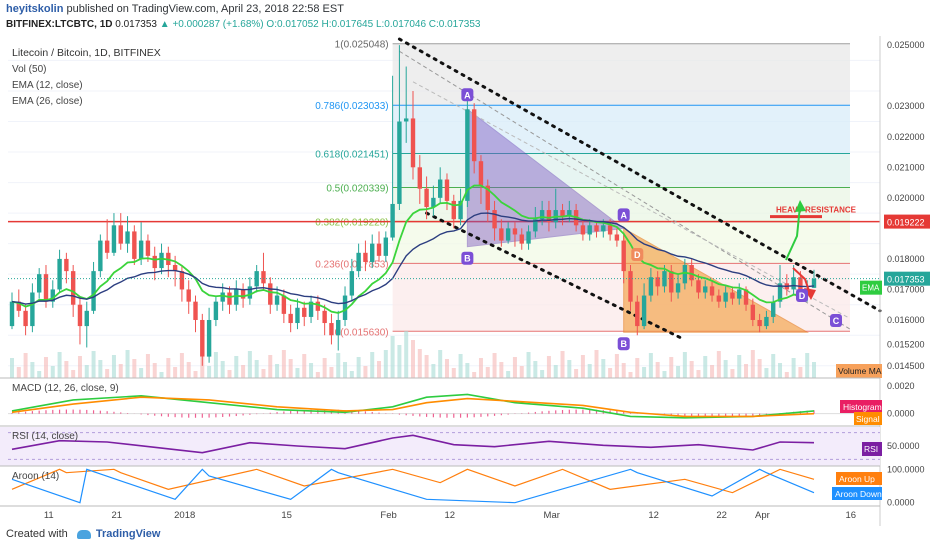 The image size is (932, 550). I want to click on up-arrow-path, so click(793, 233).